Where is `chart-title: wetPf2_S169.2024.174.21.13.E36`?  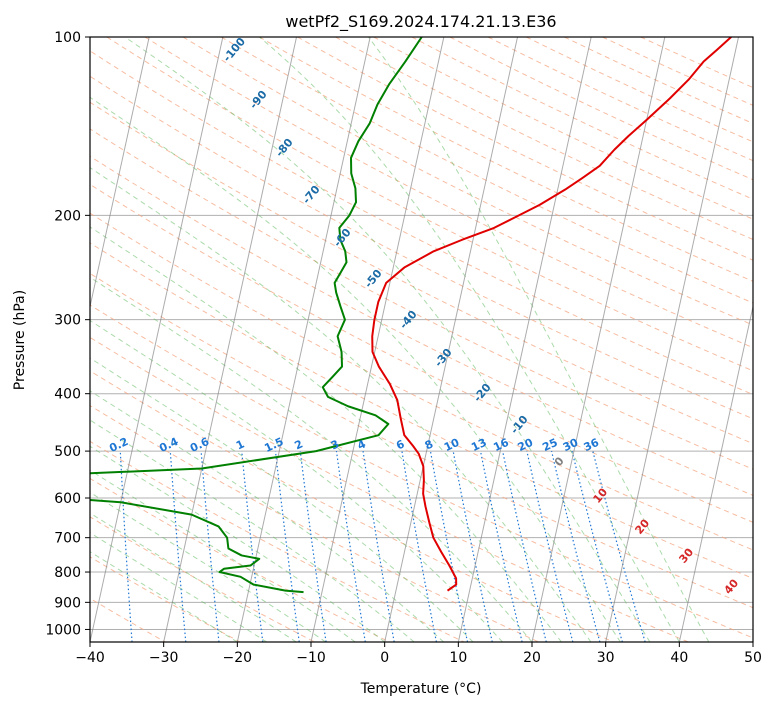
chart-title: wetPf2_S169.2024.174.21.13.E36 is located at coordinates (420, 22).